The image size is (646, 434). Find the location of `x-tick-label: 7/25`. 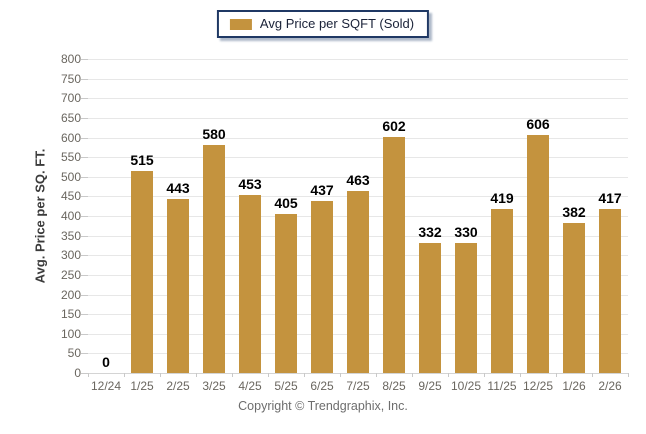

x-tick-label: 7/25 is located at coordinates (358, 386).